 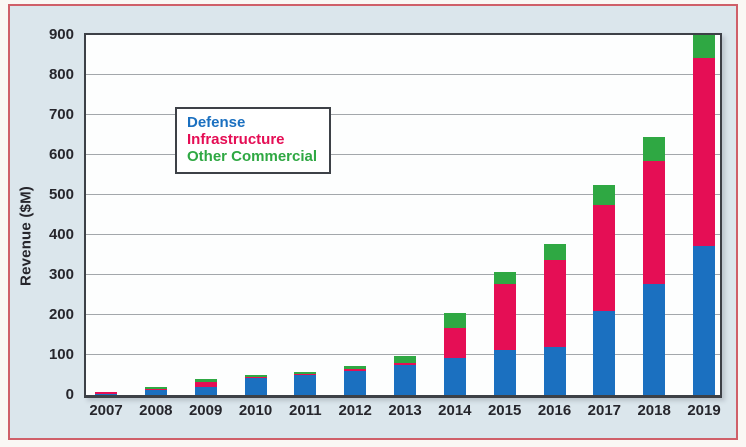 I want to click on x-tick-label-2014: 2014, so click(x=455, y=410).